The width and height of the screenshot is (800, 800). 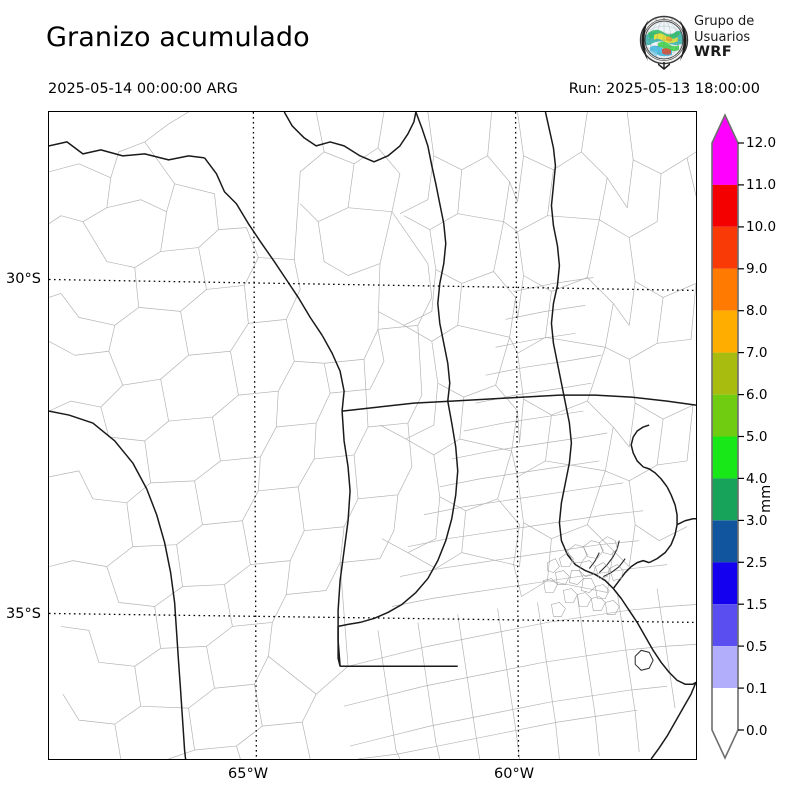 What do you see at coordinates (757, 353) in the screenshot?
I see `colorbar-tick-7: 7.0` at bounding box center [757, 353].